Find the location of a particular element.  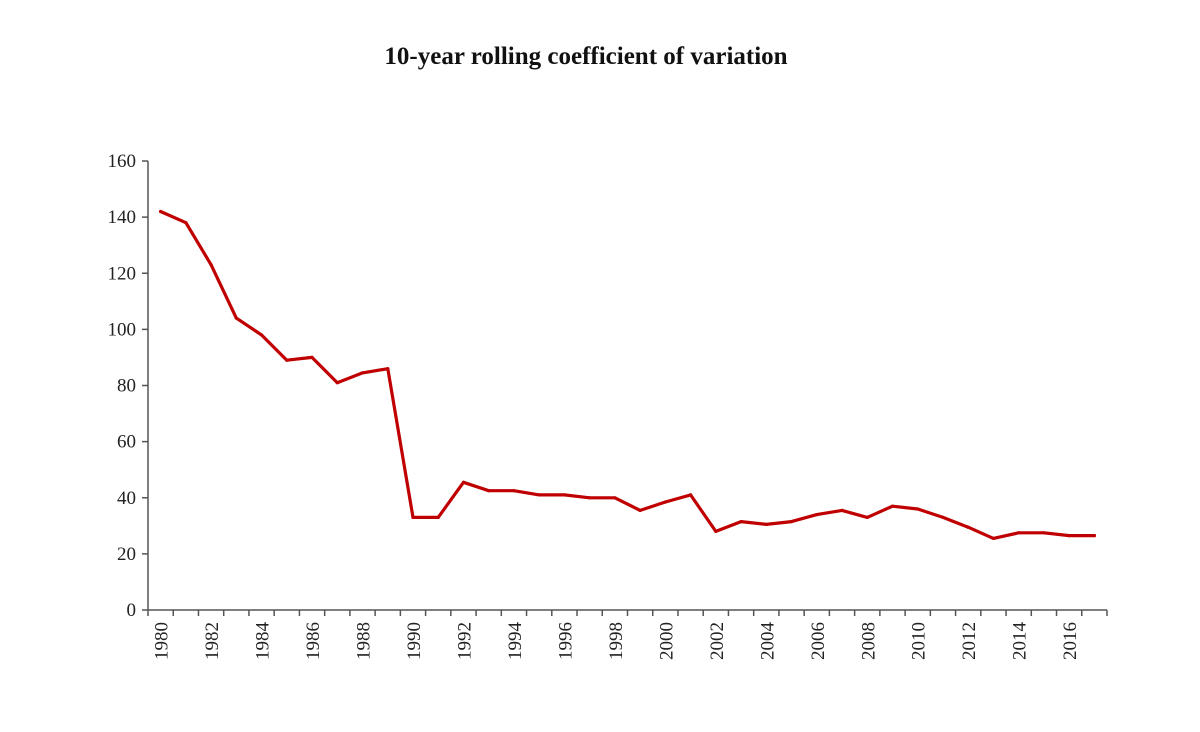

y-tick-label: 60 is located at coordinates (126, 442).